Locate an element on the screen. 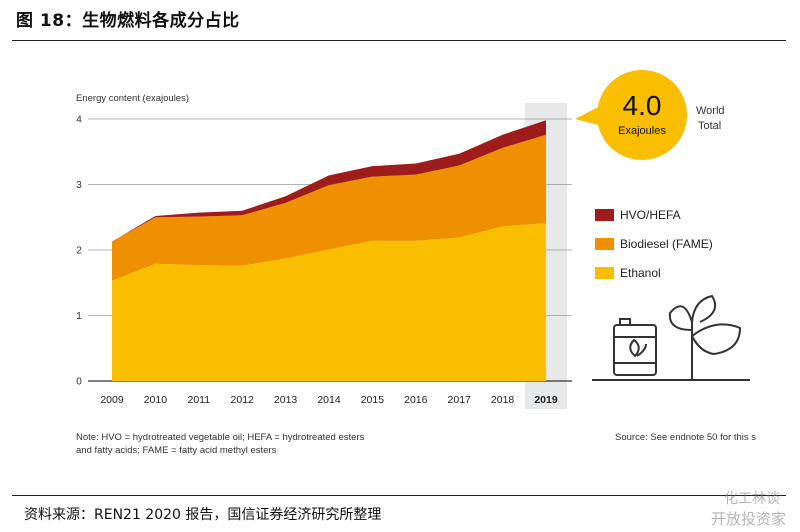  y-tick-label: 3 is located at coordinates (79, 185).